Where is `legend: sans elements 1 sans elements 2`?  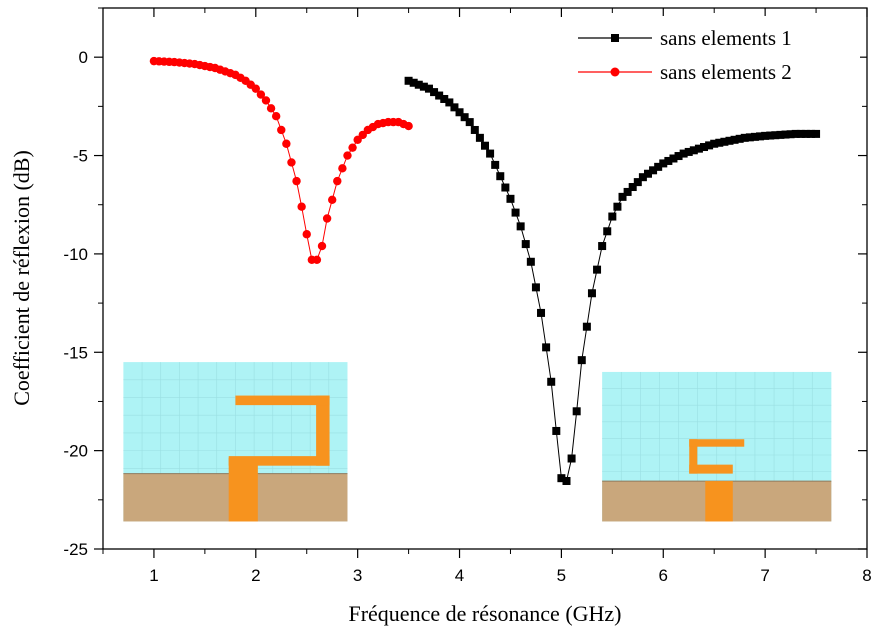 legend: sans elements 1 sans elements 2 is located at coordinates (715, 54).